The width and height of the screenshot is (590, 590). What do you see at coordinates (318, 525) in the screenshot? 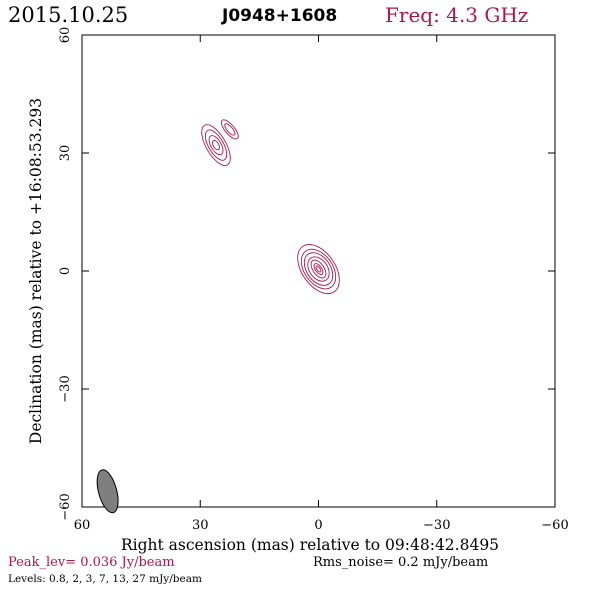
I see `x-tick-label-2: 0` at bounding box center [318, 525].